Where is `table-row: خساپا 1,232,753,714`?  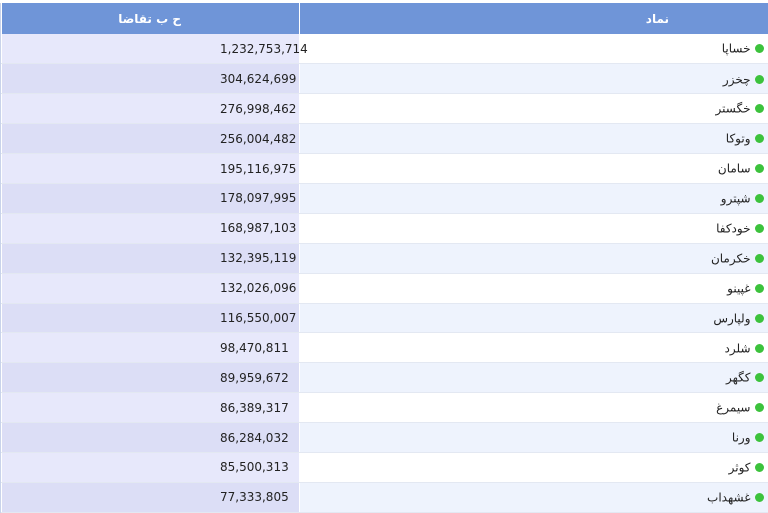 table-row: خساپا 1,232,753,714 is located at coordinates (384, 49).